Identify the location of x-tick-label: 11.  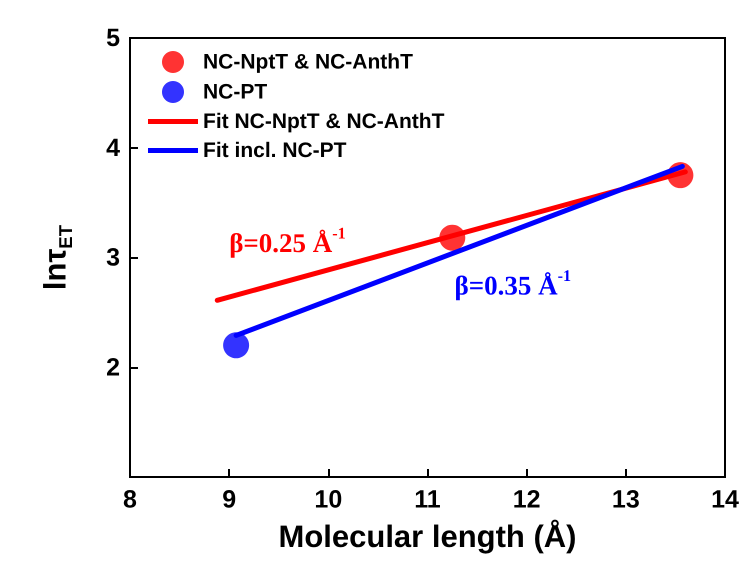
(427, 500).